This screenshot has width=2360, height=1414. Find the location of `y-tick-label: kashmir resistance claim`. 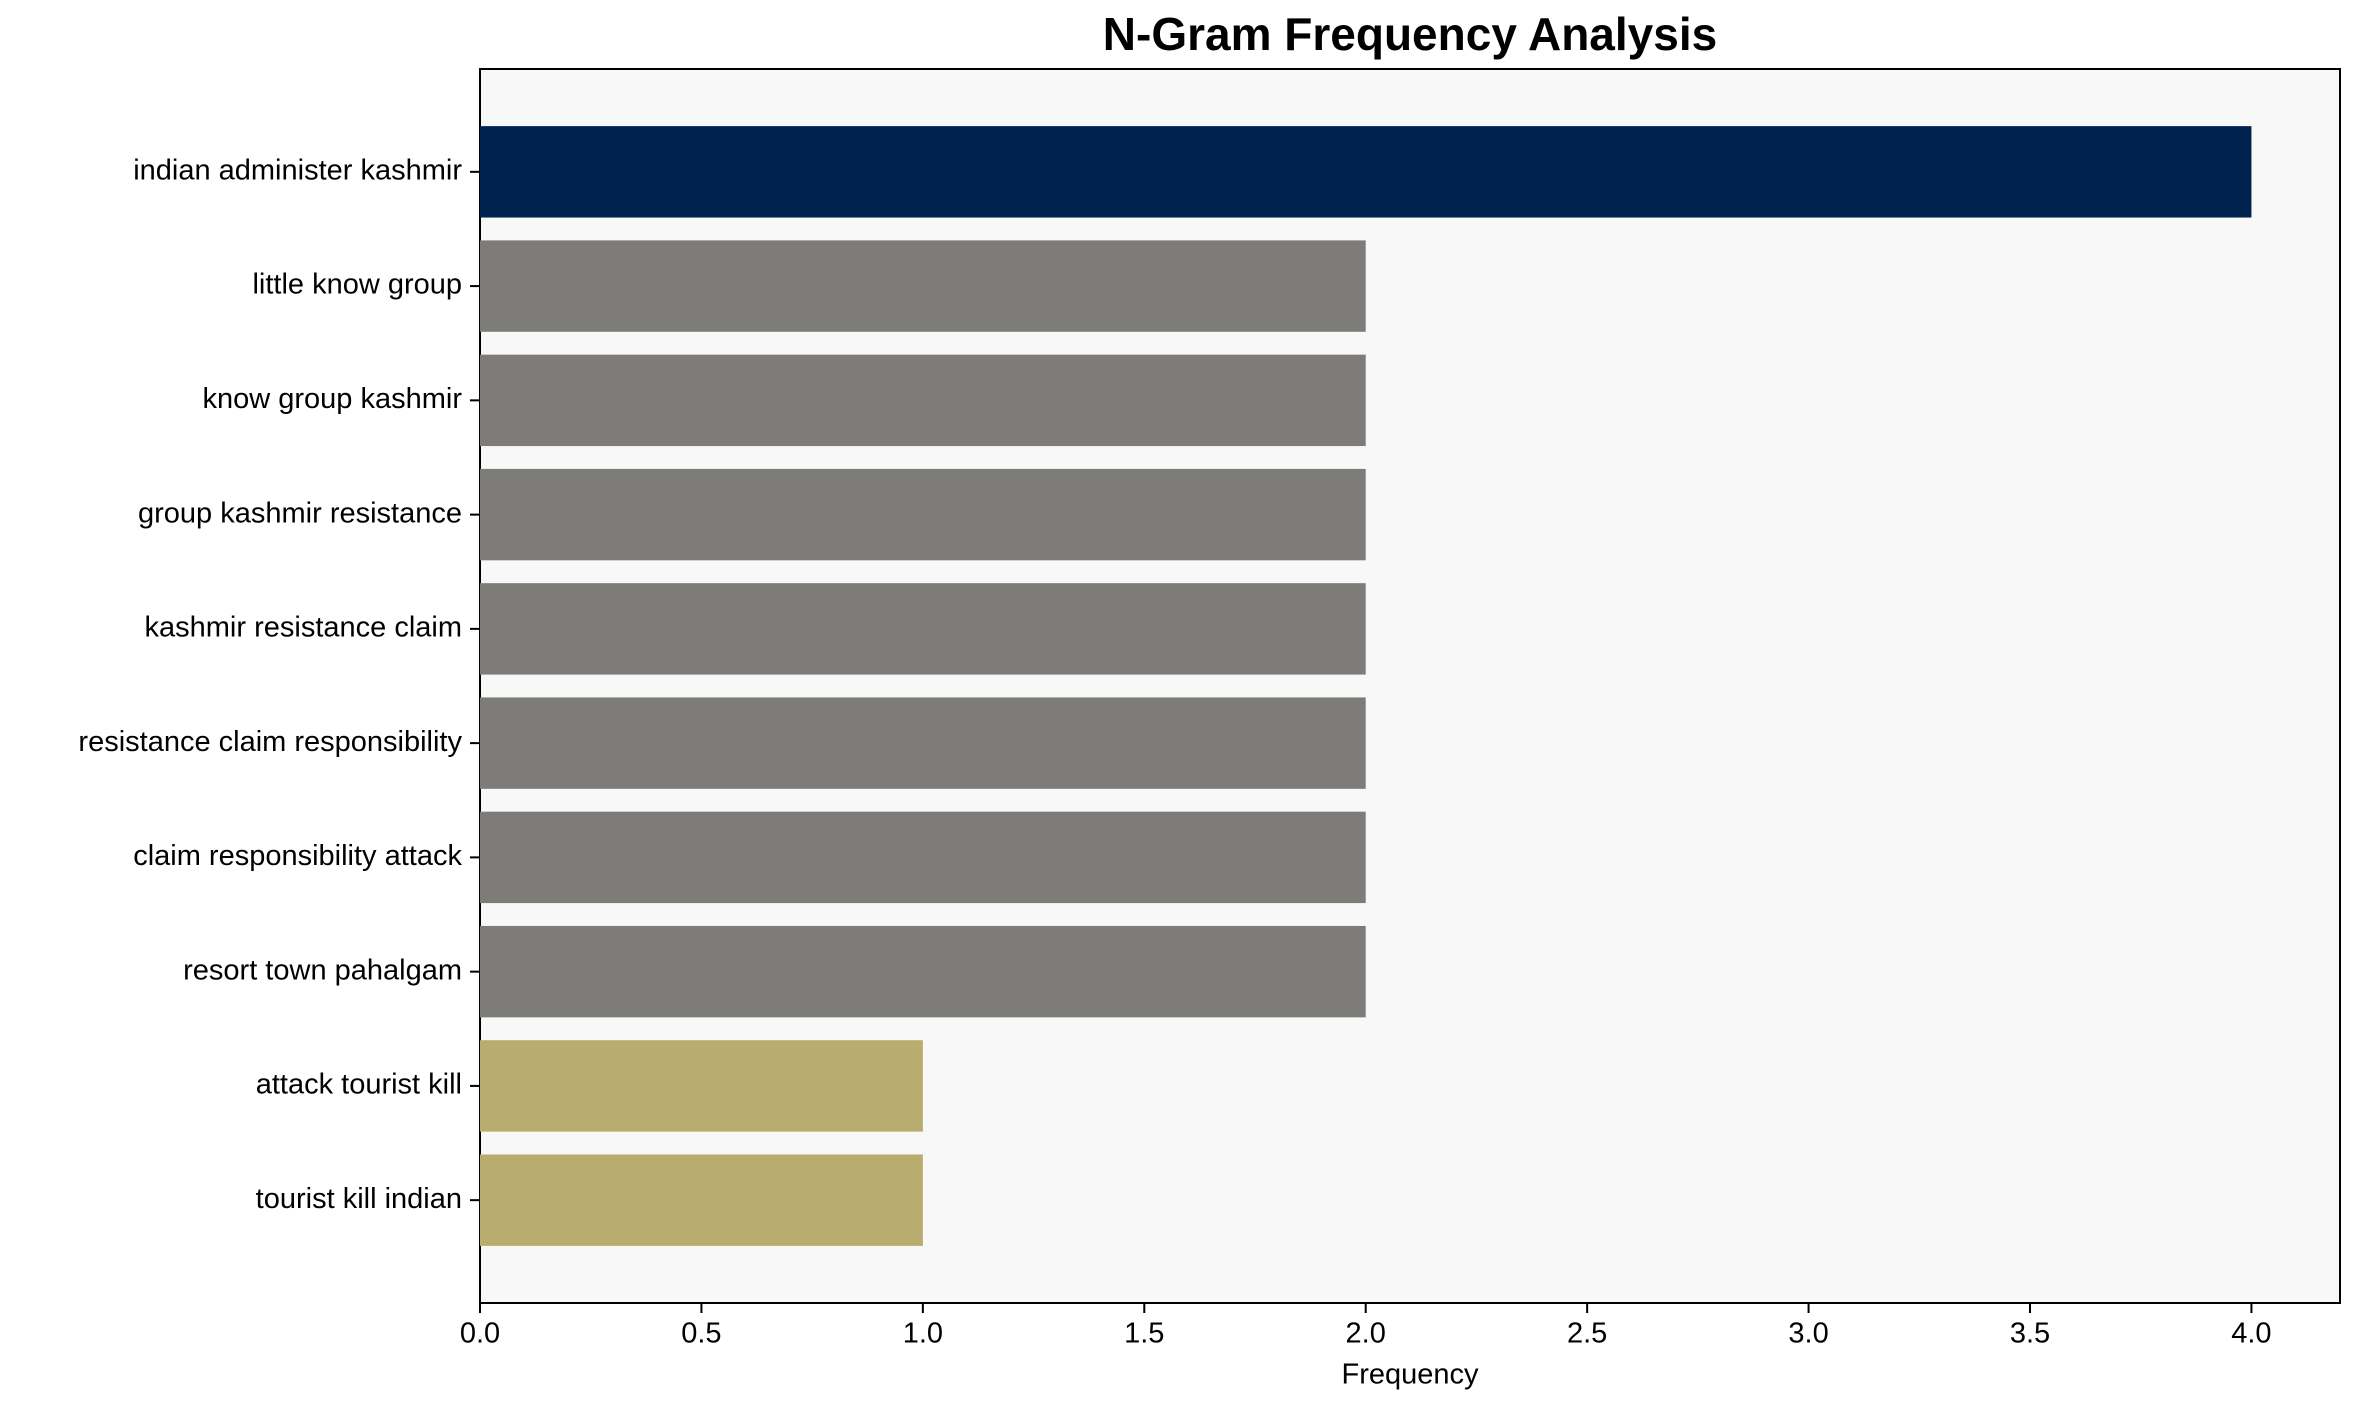

y-tick-label: kashmir resistance claim is located at coordinates (303, 628).